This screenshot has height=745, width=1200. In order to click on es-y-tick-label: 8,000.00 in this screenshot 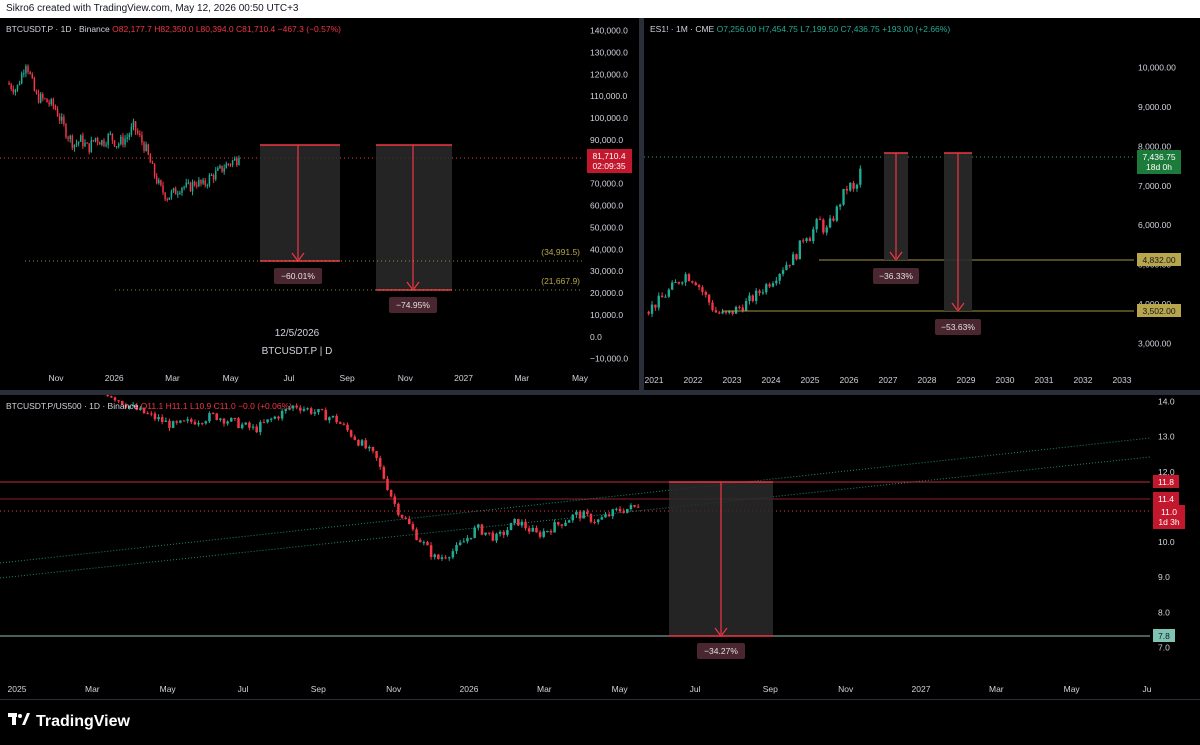, I will do `click(1154, 146)`.